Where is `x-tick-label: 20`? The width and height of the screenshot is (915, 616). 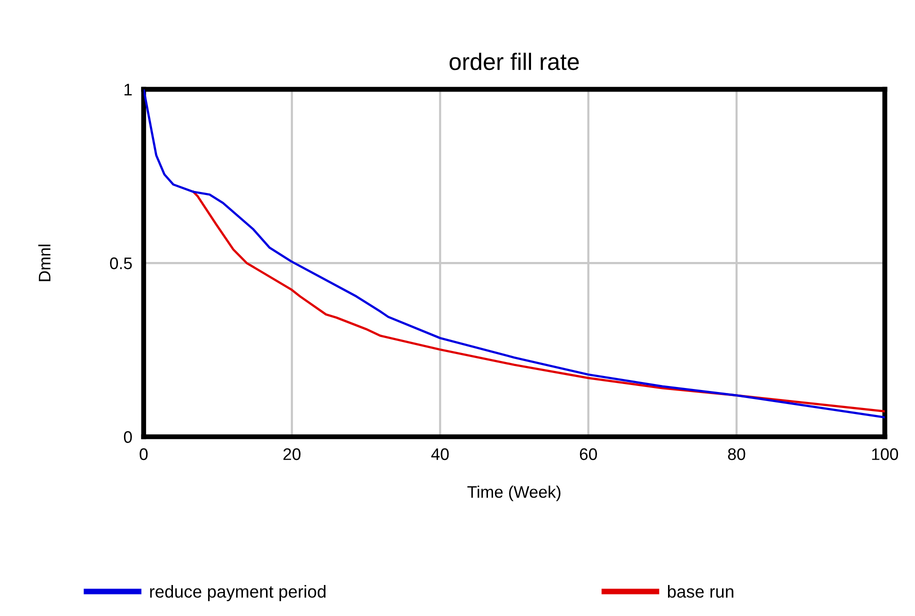
x-tick-label: 20 is located at coordinates (292, 454).